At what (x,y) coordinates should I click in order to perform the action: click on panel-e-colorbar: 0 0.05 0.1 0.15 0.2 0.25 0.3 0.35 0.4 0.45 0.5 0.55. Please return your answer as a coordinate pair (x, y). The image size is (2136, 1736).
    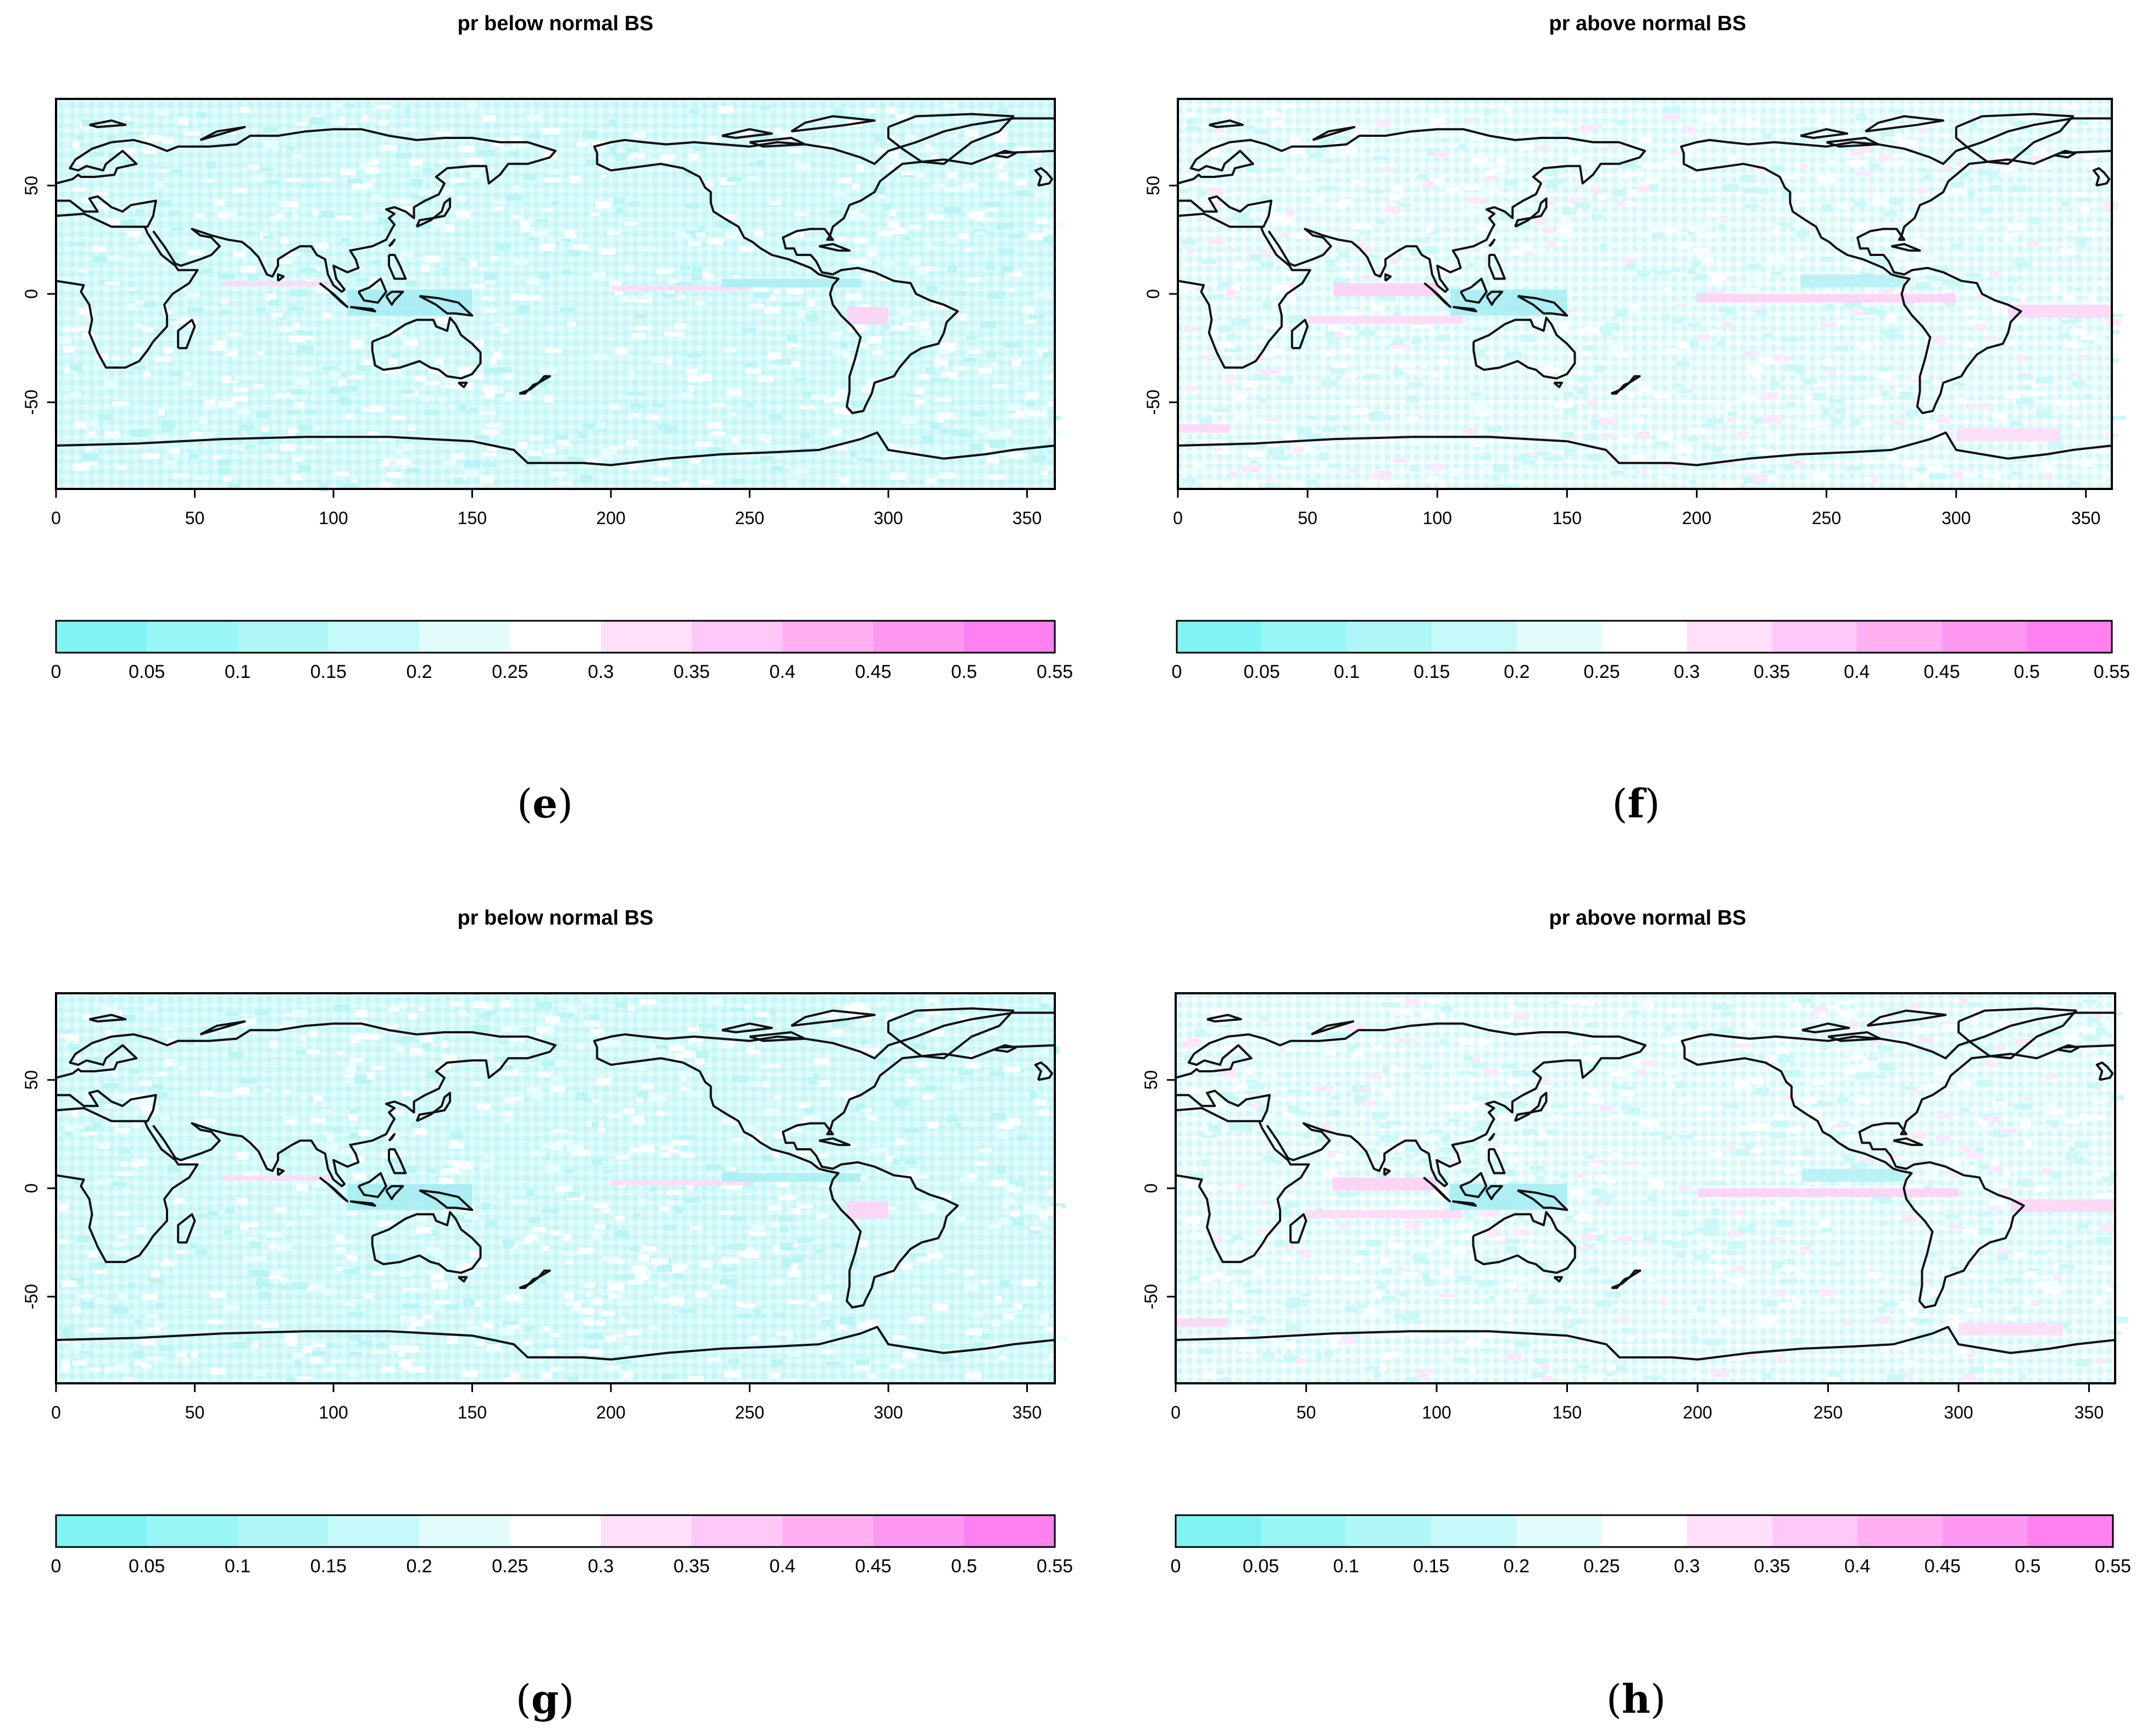
    Looking at the image, I should click on (562, 651).